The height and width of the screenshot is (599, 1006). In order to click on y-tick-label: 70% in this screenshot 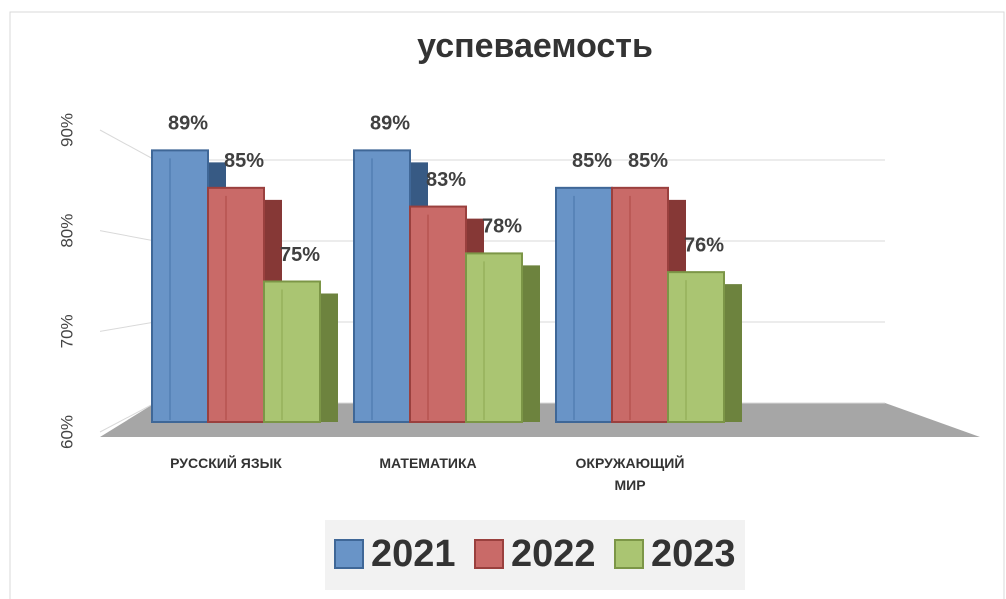, I will do `click(66, 331)`.